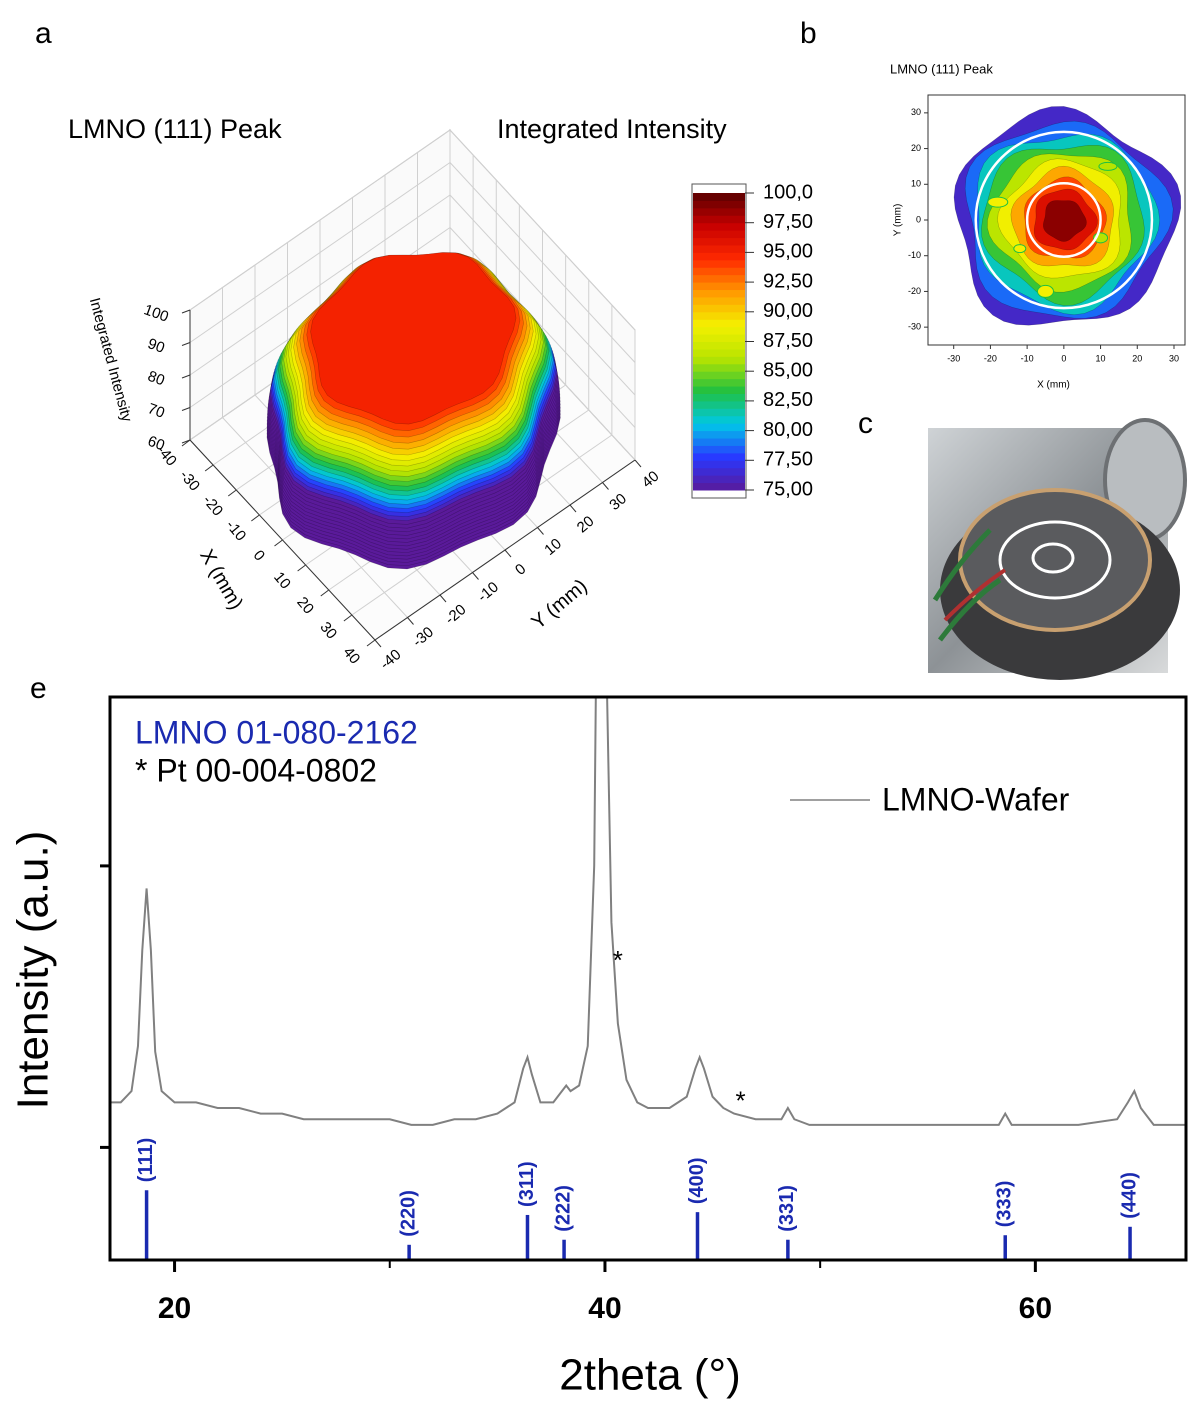  I want to click on colorbar-title: Integrated Intensity, so click(612, 129).